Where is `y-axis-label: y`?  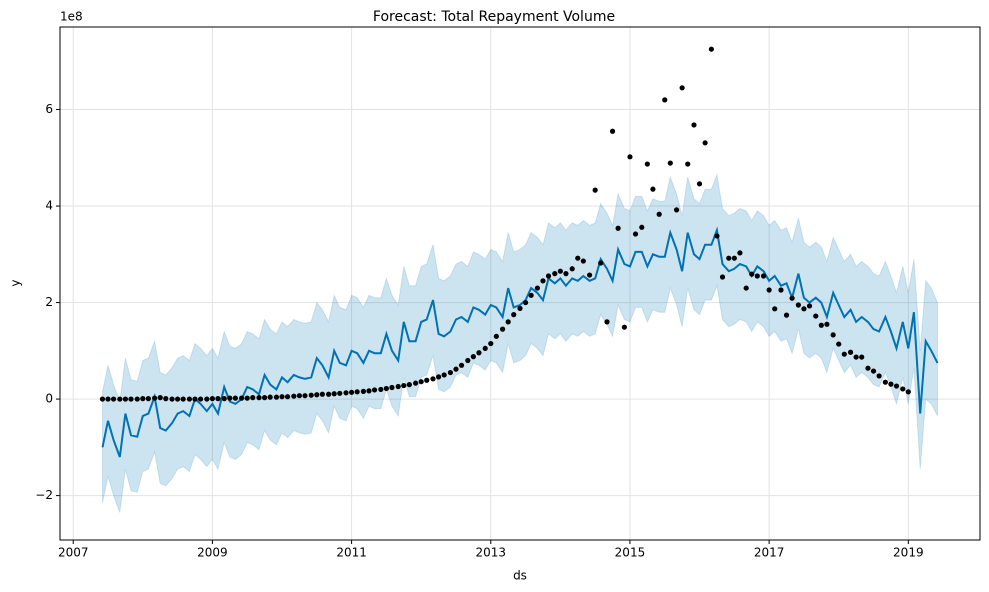 y-axis-label: y is located at coordinates (16, 282).